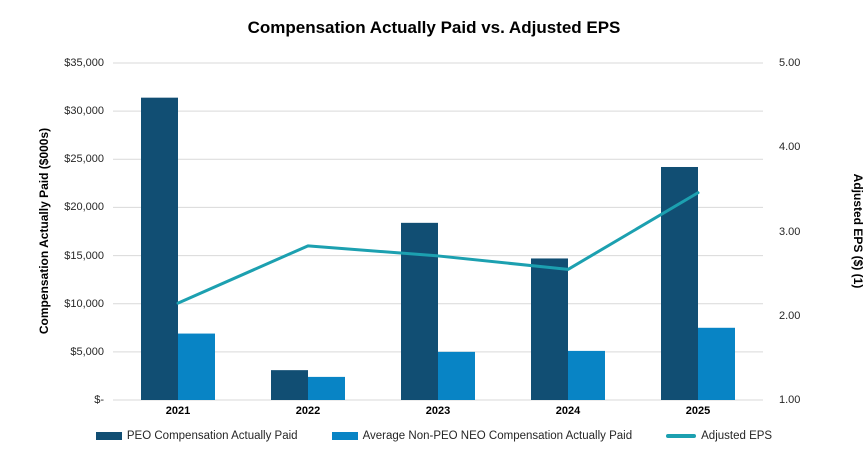 Image resolution: width=868 pixels, height=465 pixels. I want to click on bar-peo-2022, so click(289, 385).